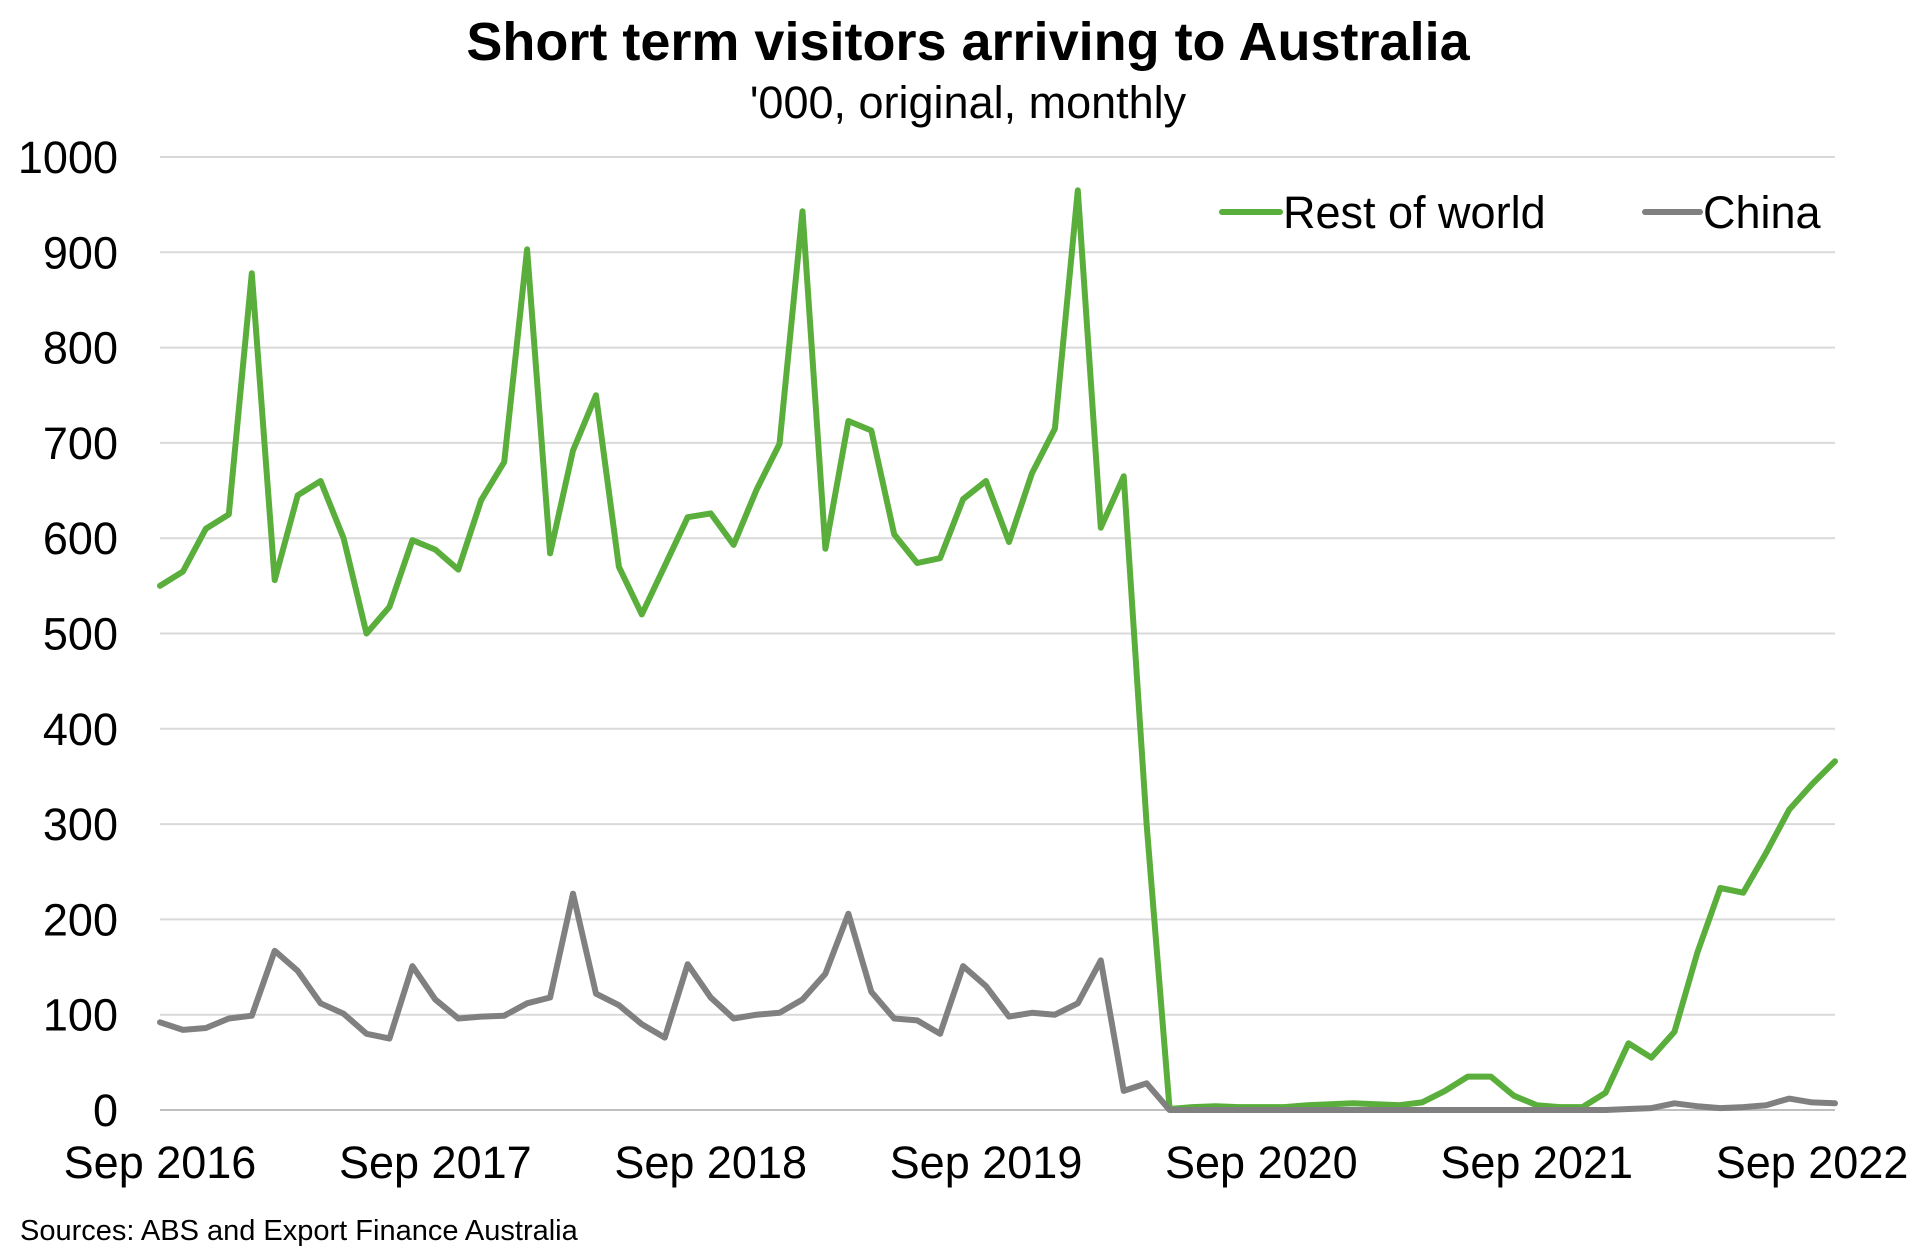  What do you see at coordinates (80, 348) in the screenshot?
I see `y-tick-label: 800` at bounding box center [80, 348].